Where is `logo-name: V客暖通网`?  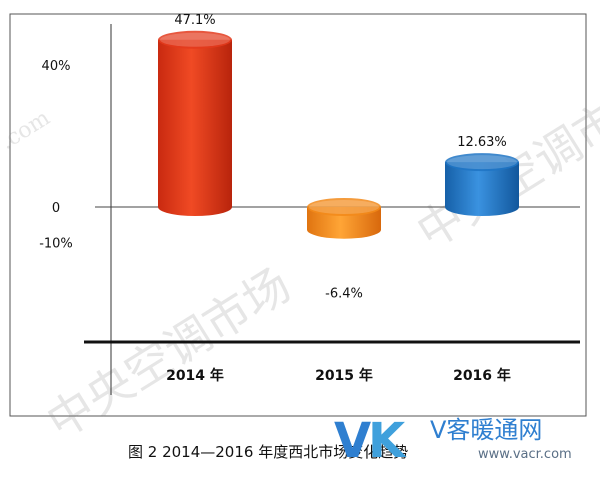
logo-name: V客暖通网 is located at coordinates (486, 430).